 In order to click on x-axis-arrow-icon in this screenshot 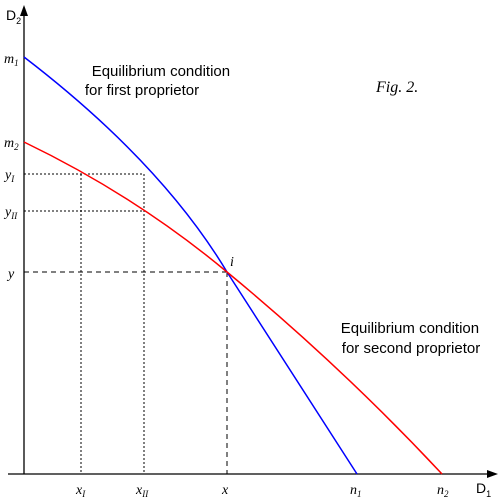, I will do `click(492, 474)`.